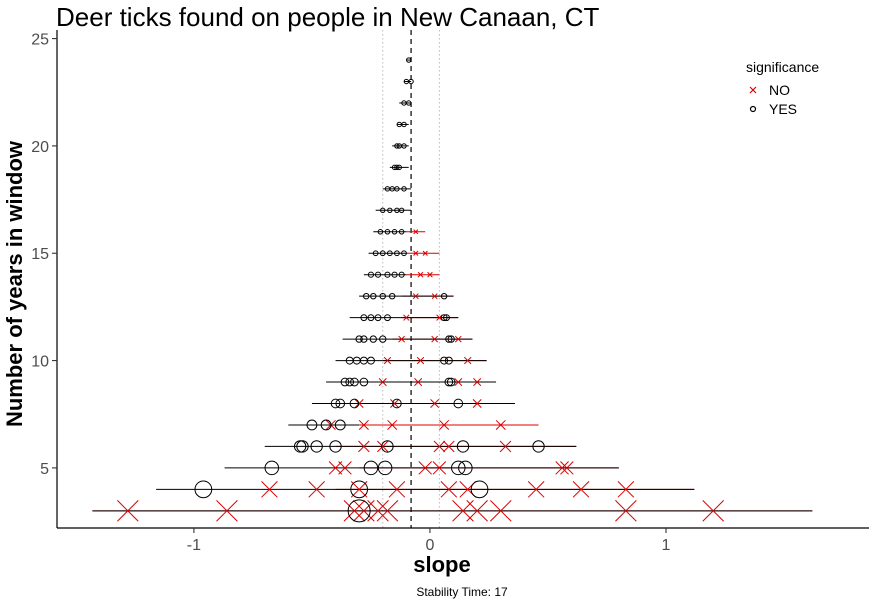 This screenshot has width=876, height=604. Describe the element at coordinates (666, 545) in the screenshot. I see `x-tick-label: 1` at that location.